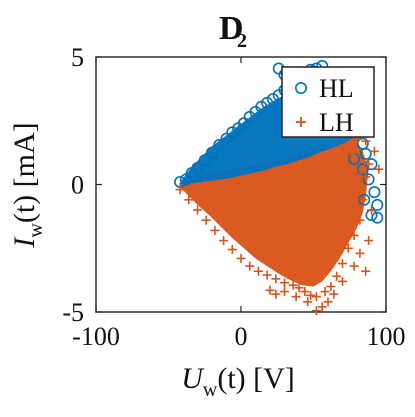  What do you see at coordinates (193, 378) in the screenshot?
I see `x-axis-label-symbol: U` at bounding box center [193, 378].